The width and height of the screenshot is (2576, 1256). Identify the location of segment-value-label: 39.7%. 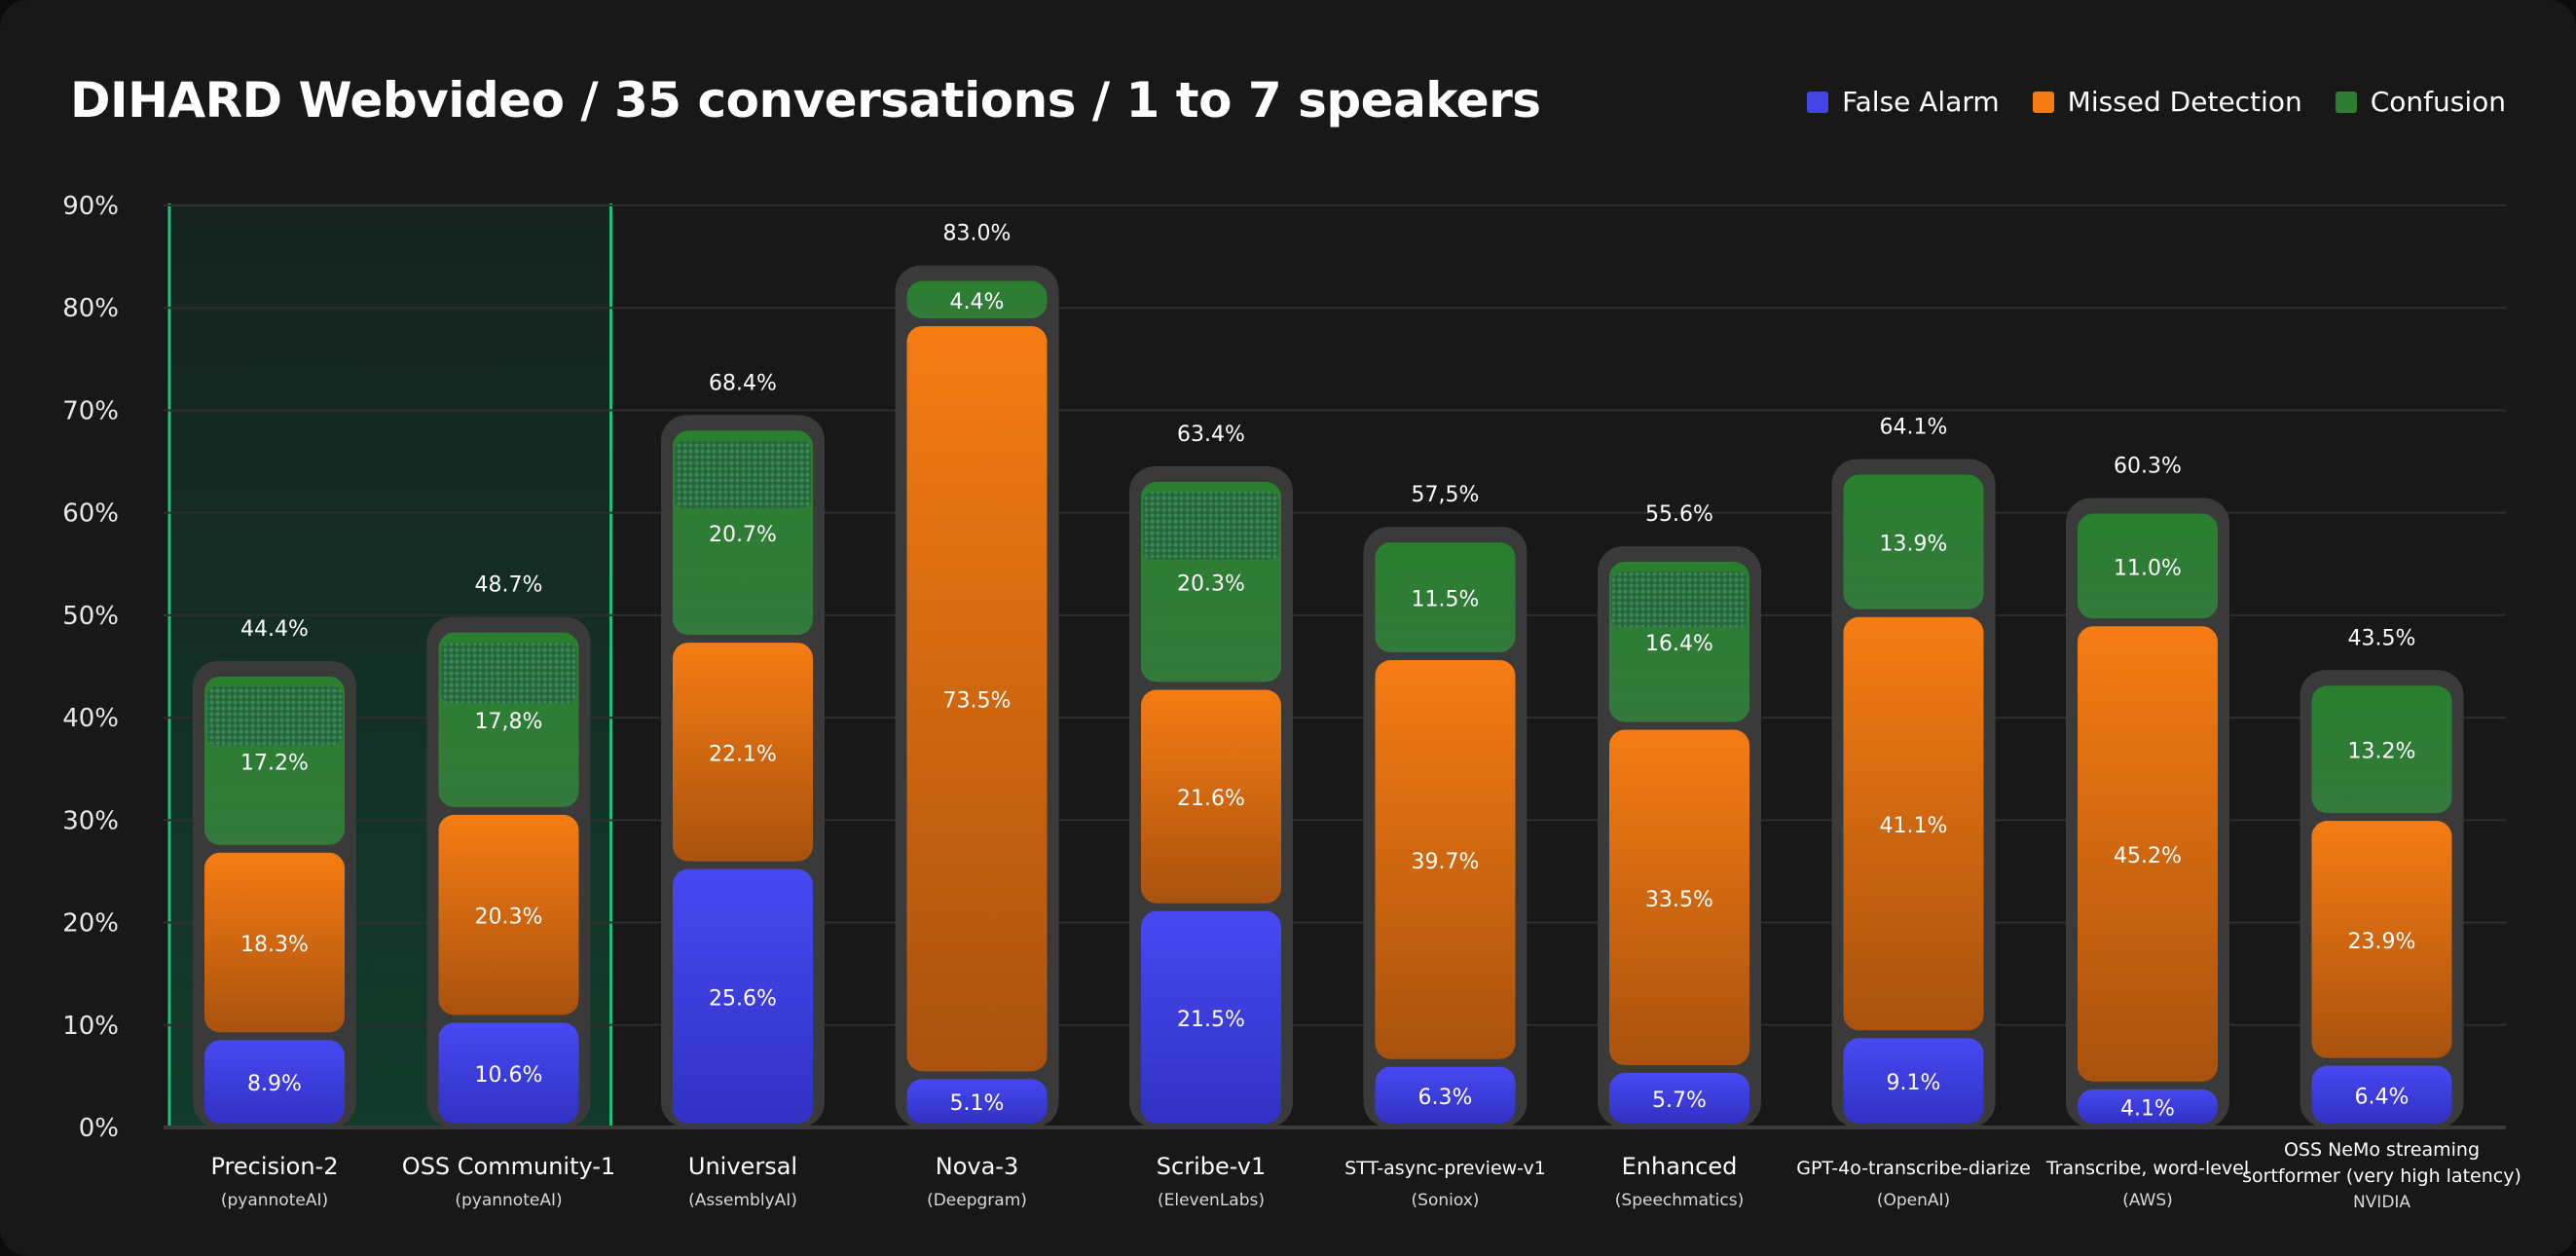
(1446, 862).